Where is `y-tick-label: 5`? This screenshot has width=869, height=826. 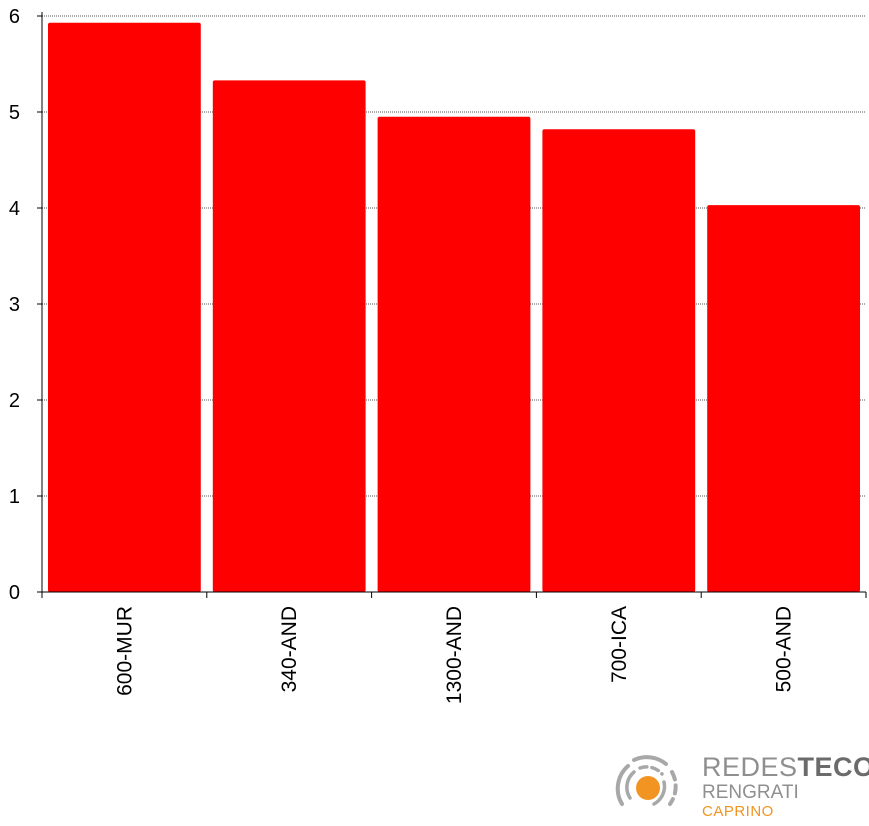 y-tick-label: 5 is located at coordinates (14, 113).